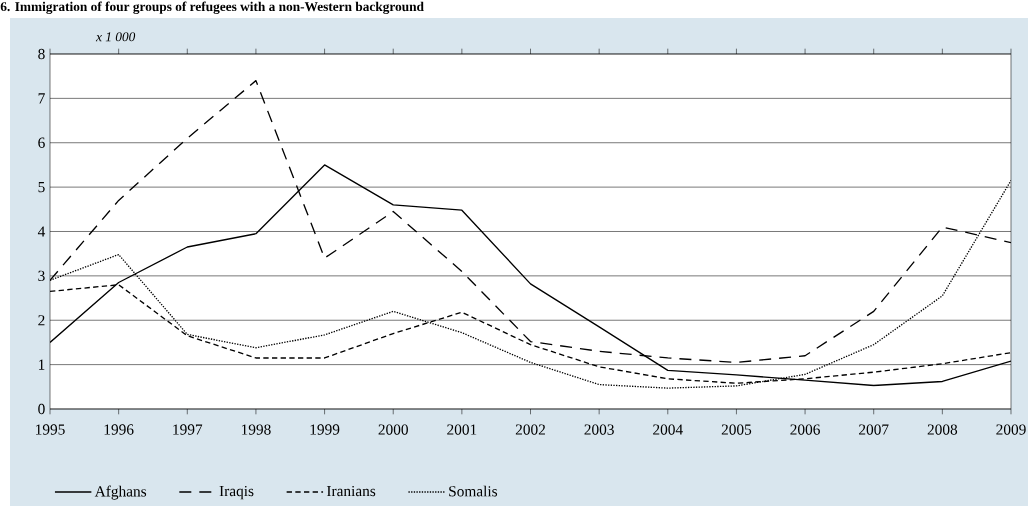  I want to click on y-tick-label: 3, so click(41, 276).